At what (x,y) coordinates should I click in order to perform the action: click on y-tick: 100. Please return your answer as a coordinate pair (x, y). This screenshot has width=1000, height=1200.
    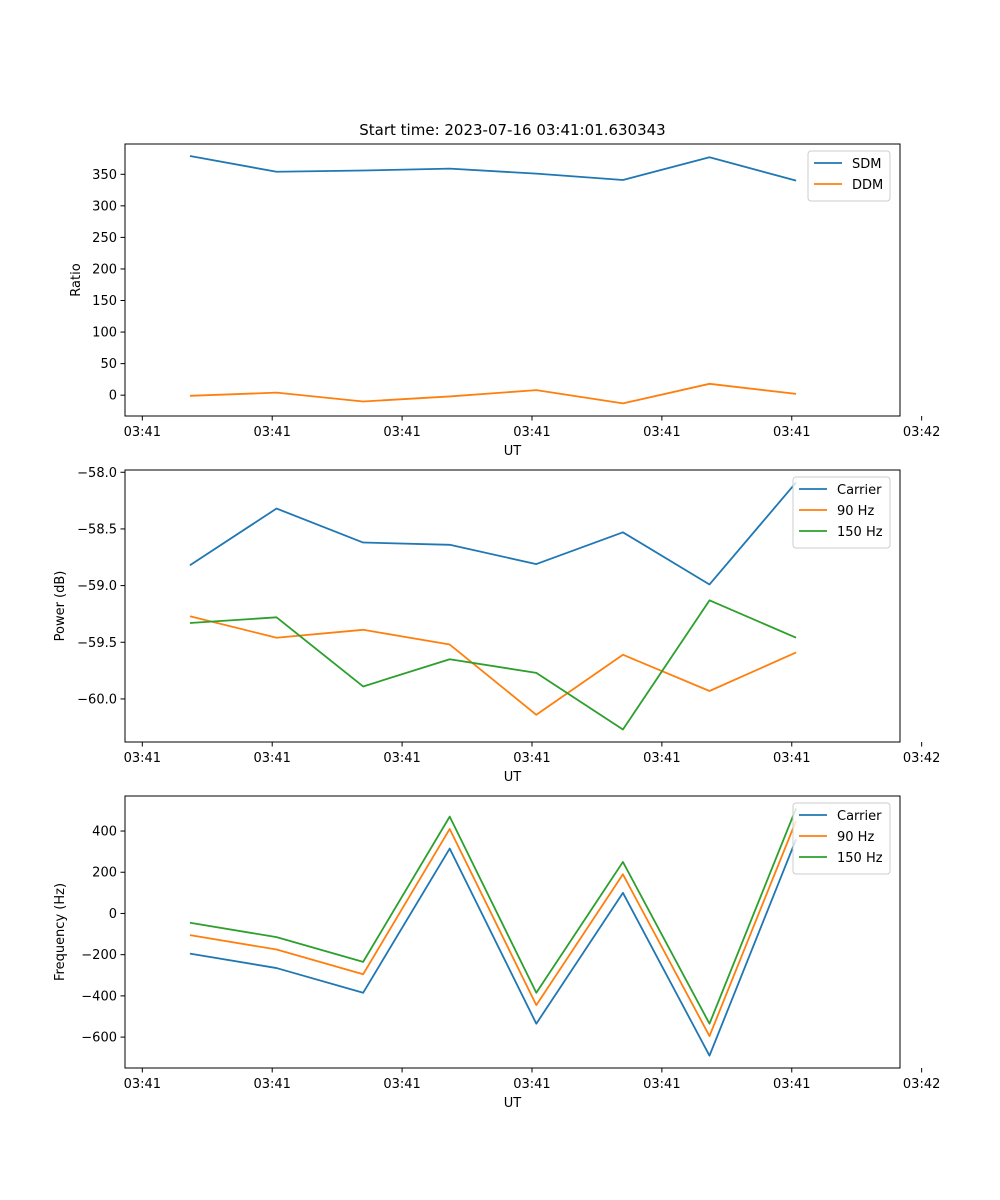
    Looking at the image, I should click on (108, 333).